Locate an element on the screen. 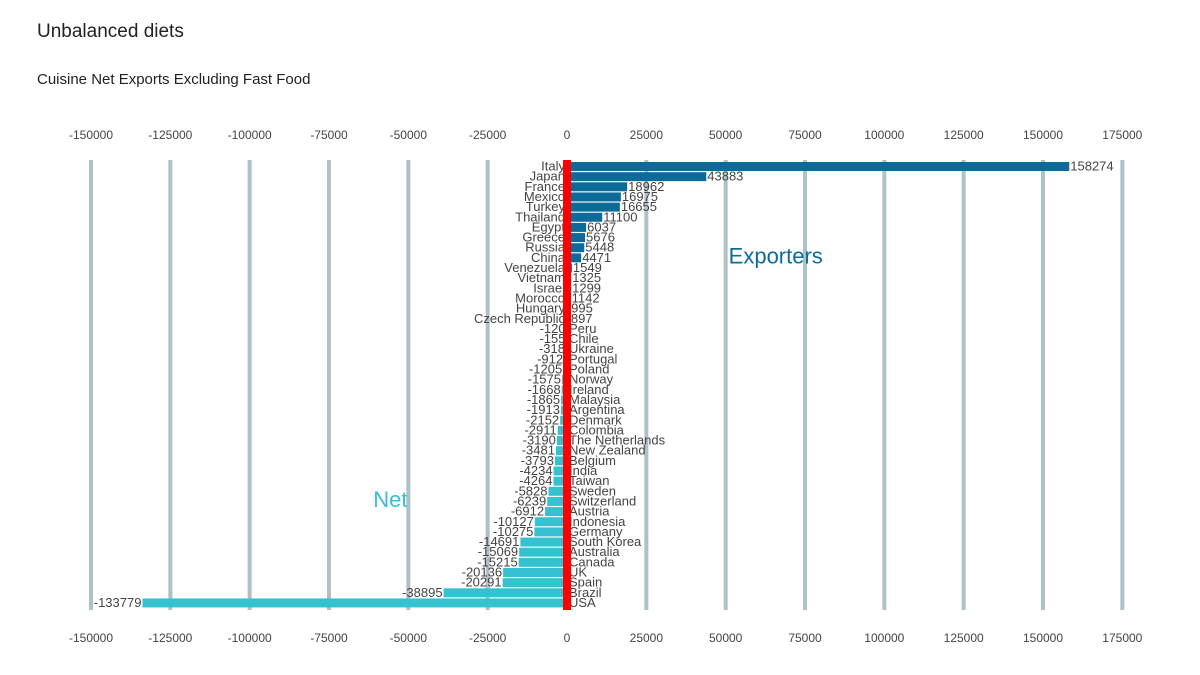 The image size is (1200, 675). value-label: 16975 is located at coordinates (640, 196).